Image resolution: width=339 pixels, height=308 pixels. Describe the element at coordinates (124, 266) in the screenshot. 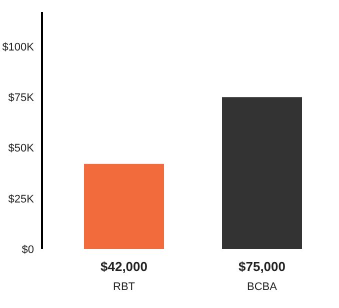

I see `data-label: $42,000` at that location.